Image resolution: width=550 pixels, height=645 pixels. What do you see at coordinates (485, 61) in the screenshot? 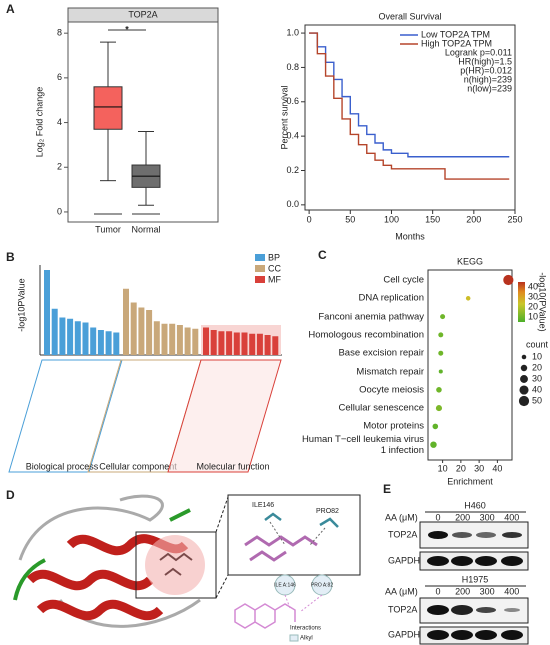
I see `annotation: HR(high)=1.5` at bounding box center [485, 61].